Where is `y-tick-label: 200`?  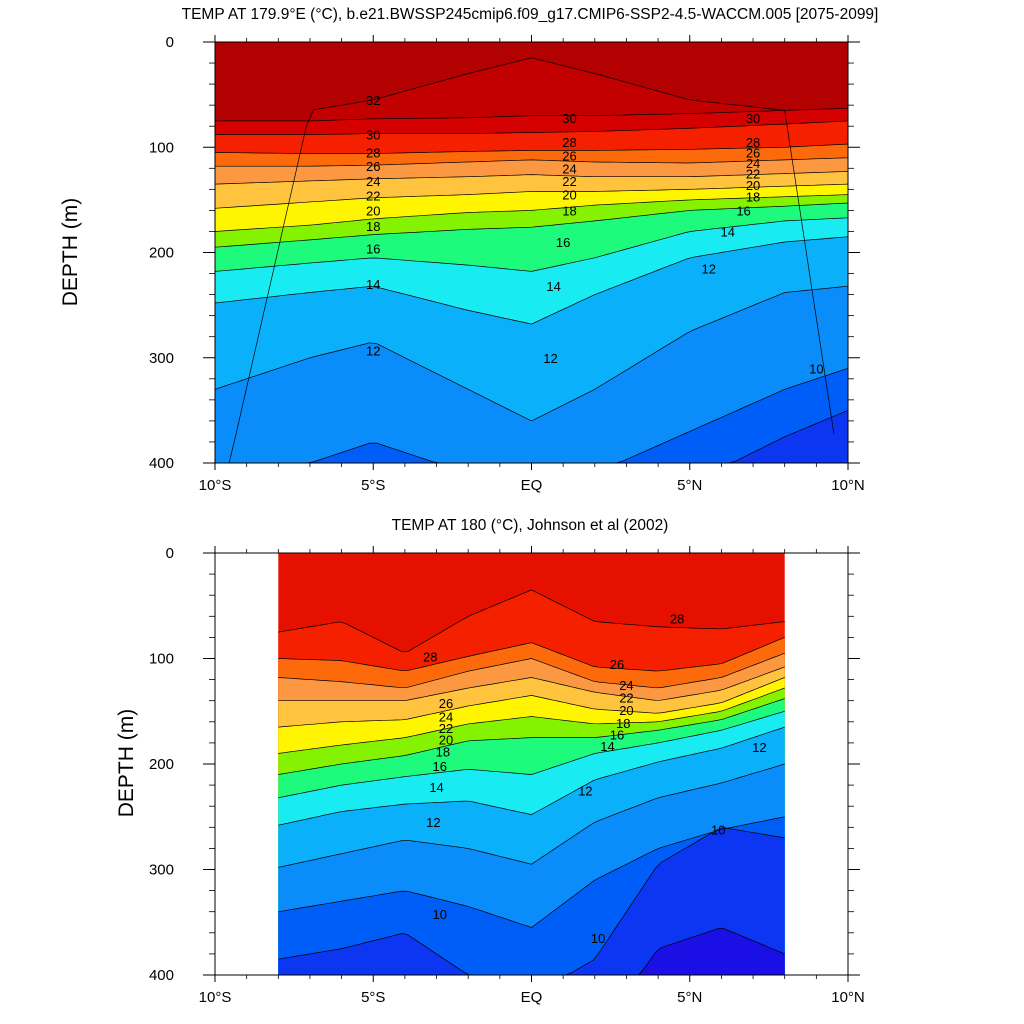 y-tick-label: 200 is located at coordinates (161, 764).